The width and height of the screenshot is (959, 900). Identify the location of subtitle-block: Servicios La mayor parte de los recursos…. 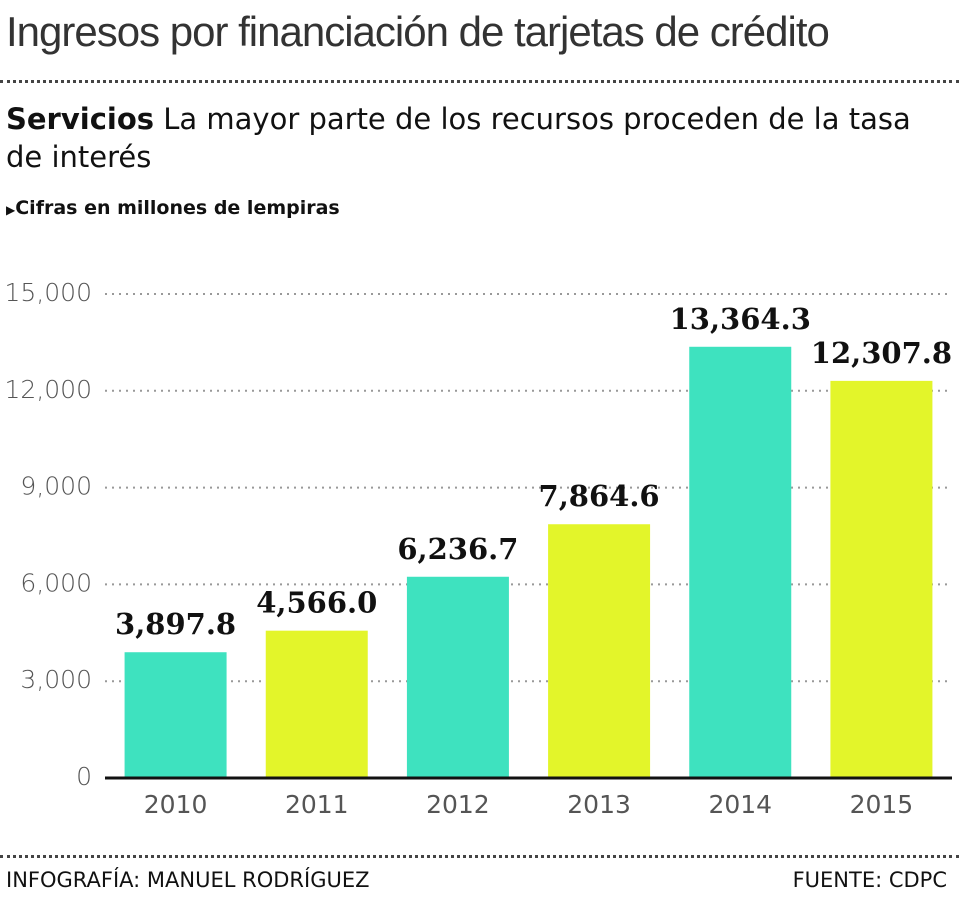
(476, 138).